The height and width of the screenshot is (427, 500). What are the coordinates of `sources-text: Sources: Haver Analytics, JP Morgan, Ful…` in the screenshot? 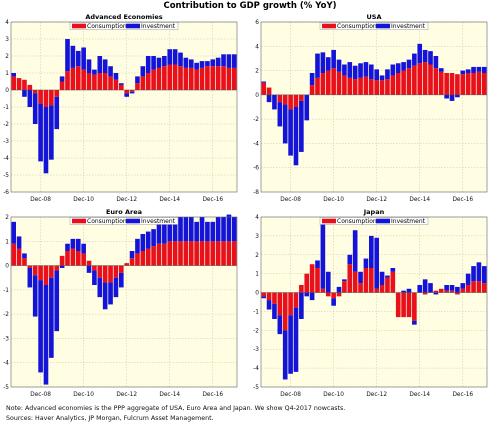 It's located at (110, 418).